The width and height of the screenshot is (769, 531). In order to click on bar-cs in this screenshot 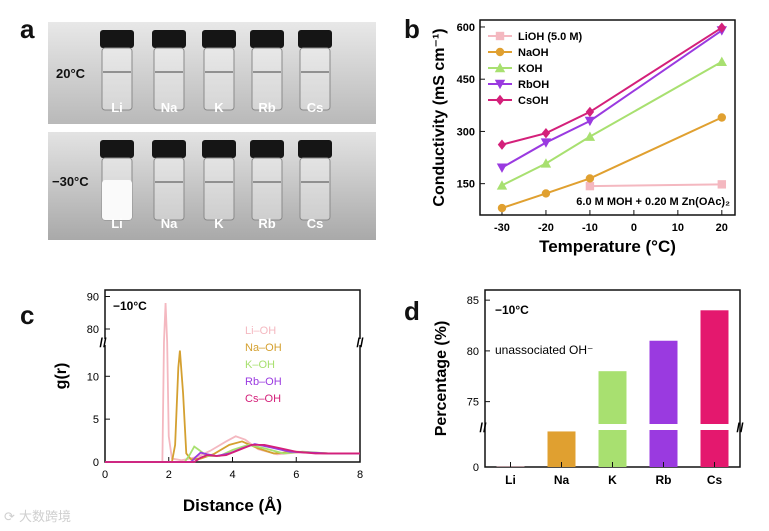, I will do `click(714, 388)`.